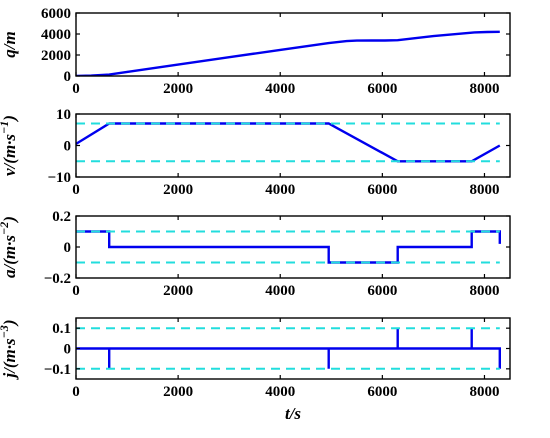  I want to click on y-axis-label: j/(m·s−3), so click(9, 349).